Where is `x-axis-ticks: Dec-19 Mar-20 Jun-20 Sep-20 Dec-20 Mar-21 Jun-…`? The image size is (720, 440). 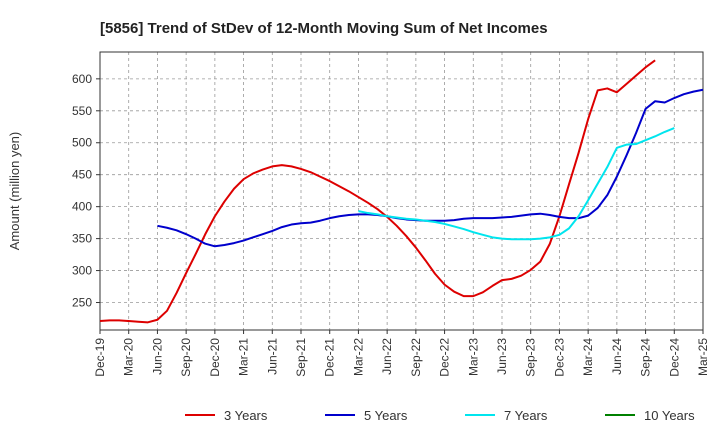 x-axis-ticks: Dec-19 Mar-20 Jun-20 Sep-20 Dec-20 Mar-21 Jun-… is located at coordinates (401, 353).